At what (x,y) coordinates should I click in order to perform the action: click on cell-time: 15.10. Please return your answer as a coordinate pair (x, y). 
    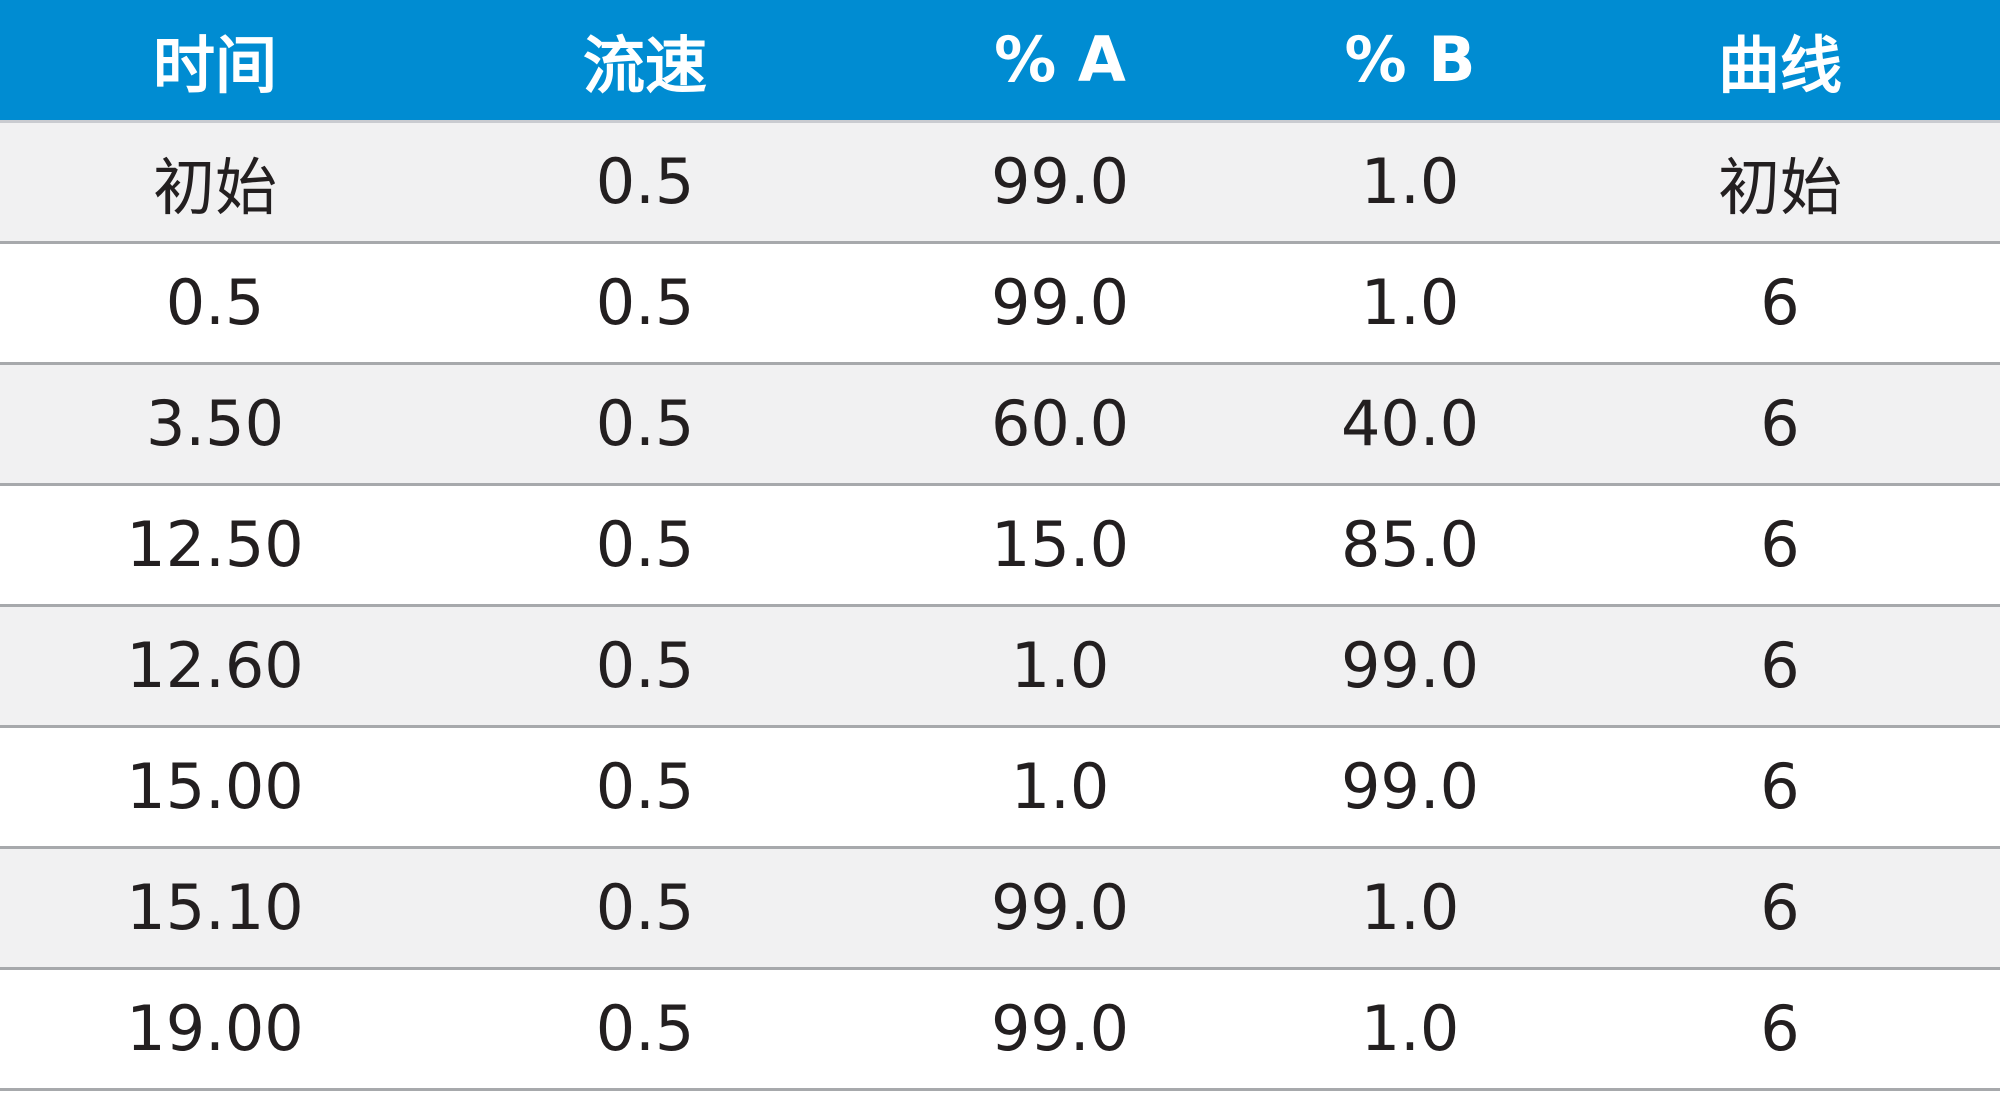
    Looking at the image, I should click on (215, 908).